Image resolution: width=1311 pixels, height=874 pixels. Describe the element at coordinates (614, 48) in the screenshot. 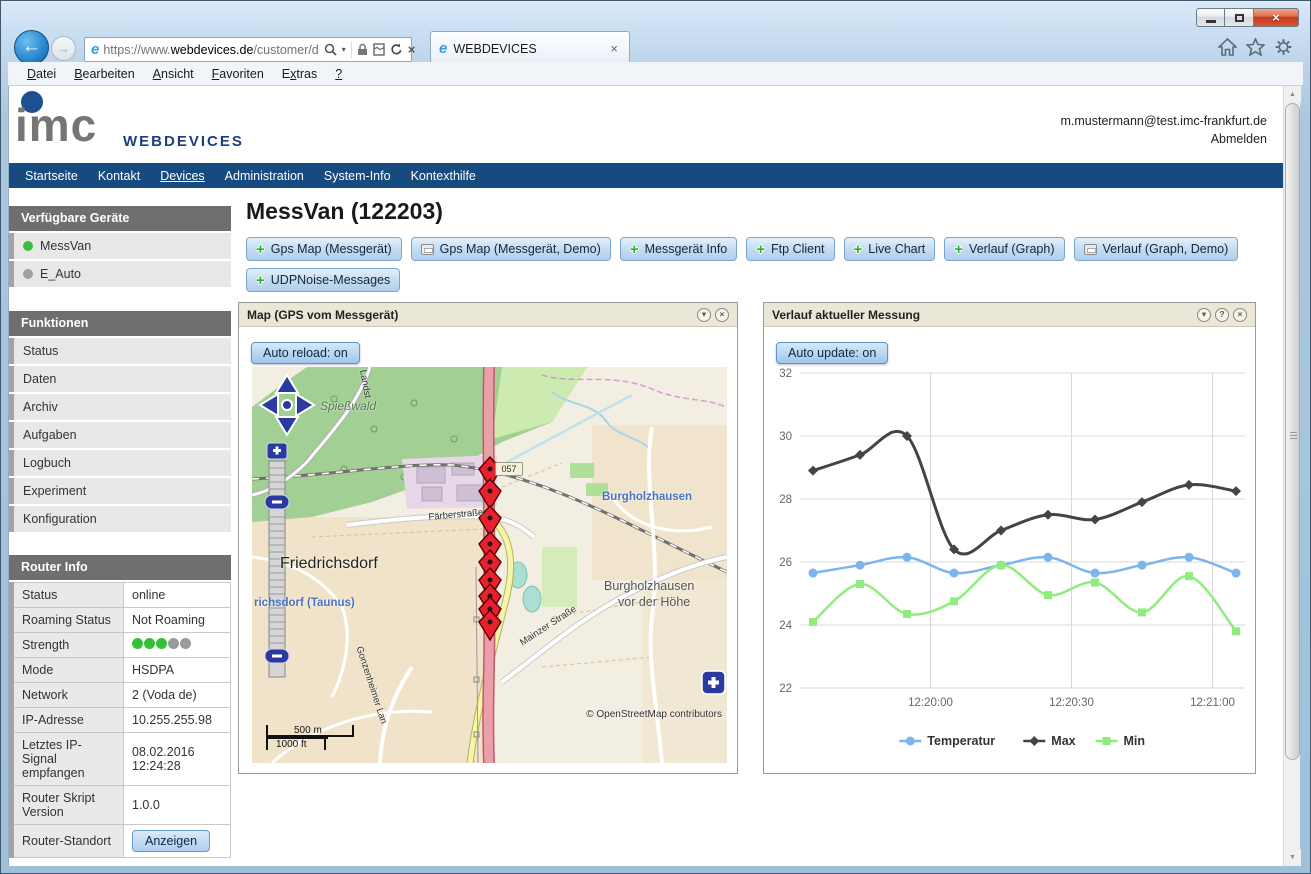

I see `tab-close-icon: ×` at that location.